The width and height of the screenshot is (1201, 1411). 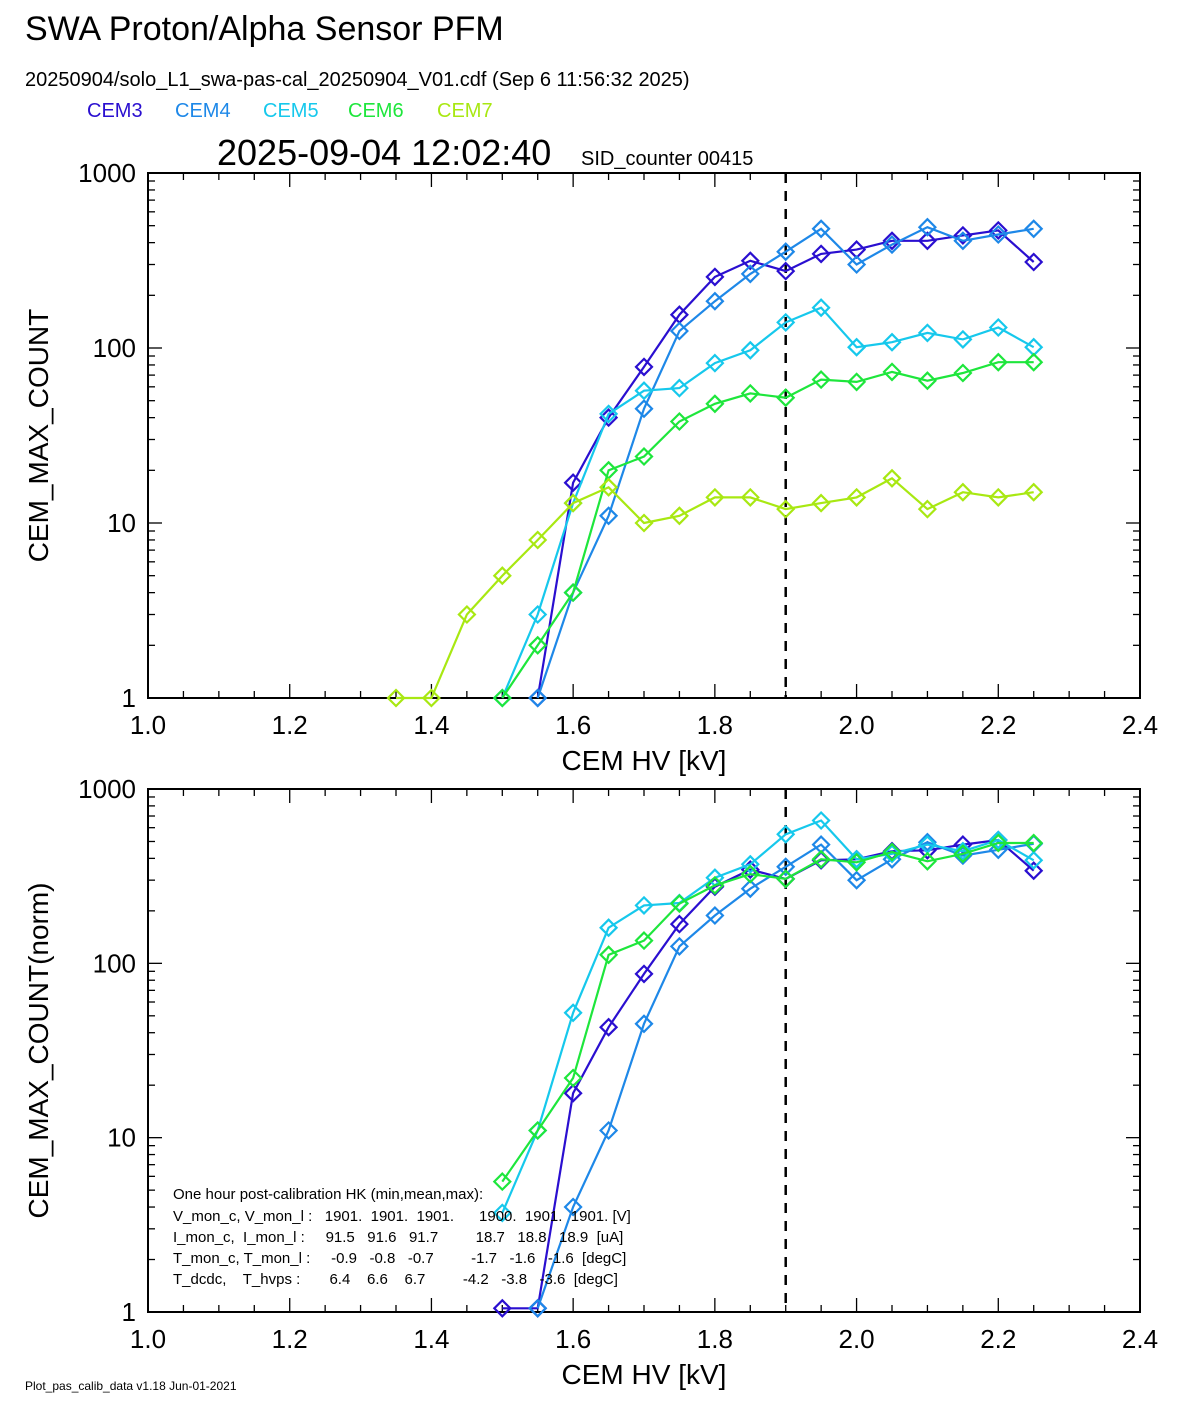 I want to click on top-series-line-cem4, so click(x=785, y=462).